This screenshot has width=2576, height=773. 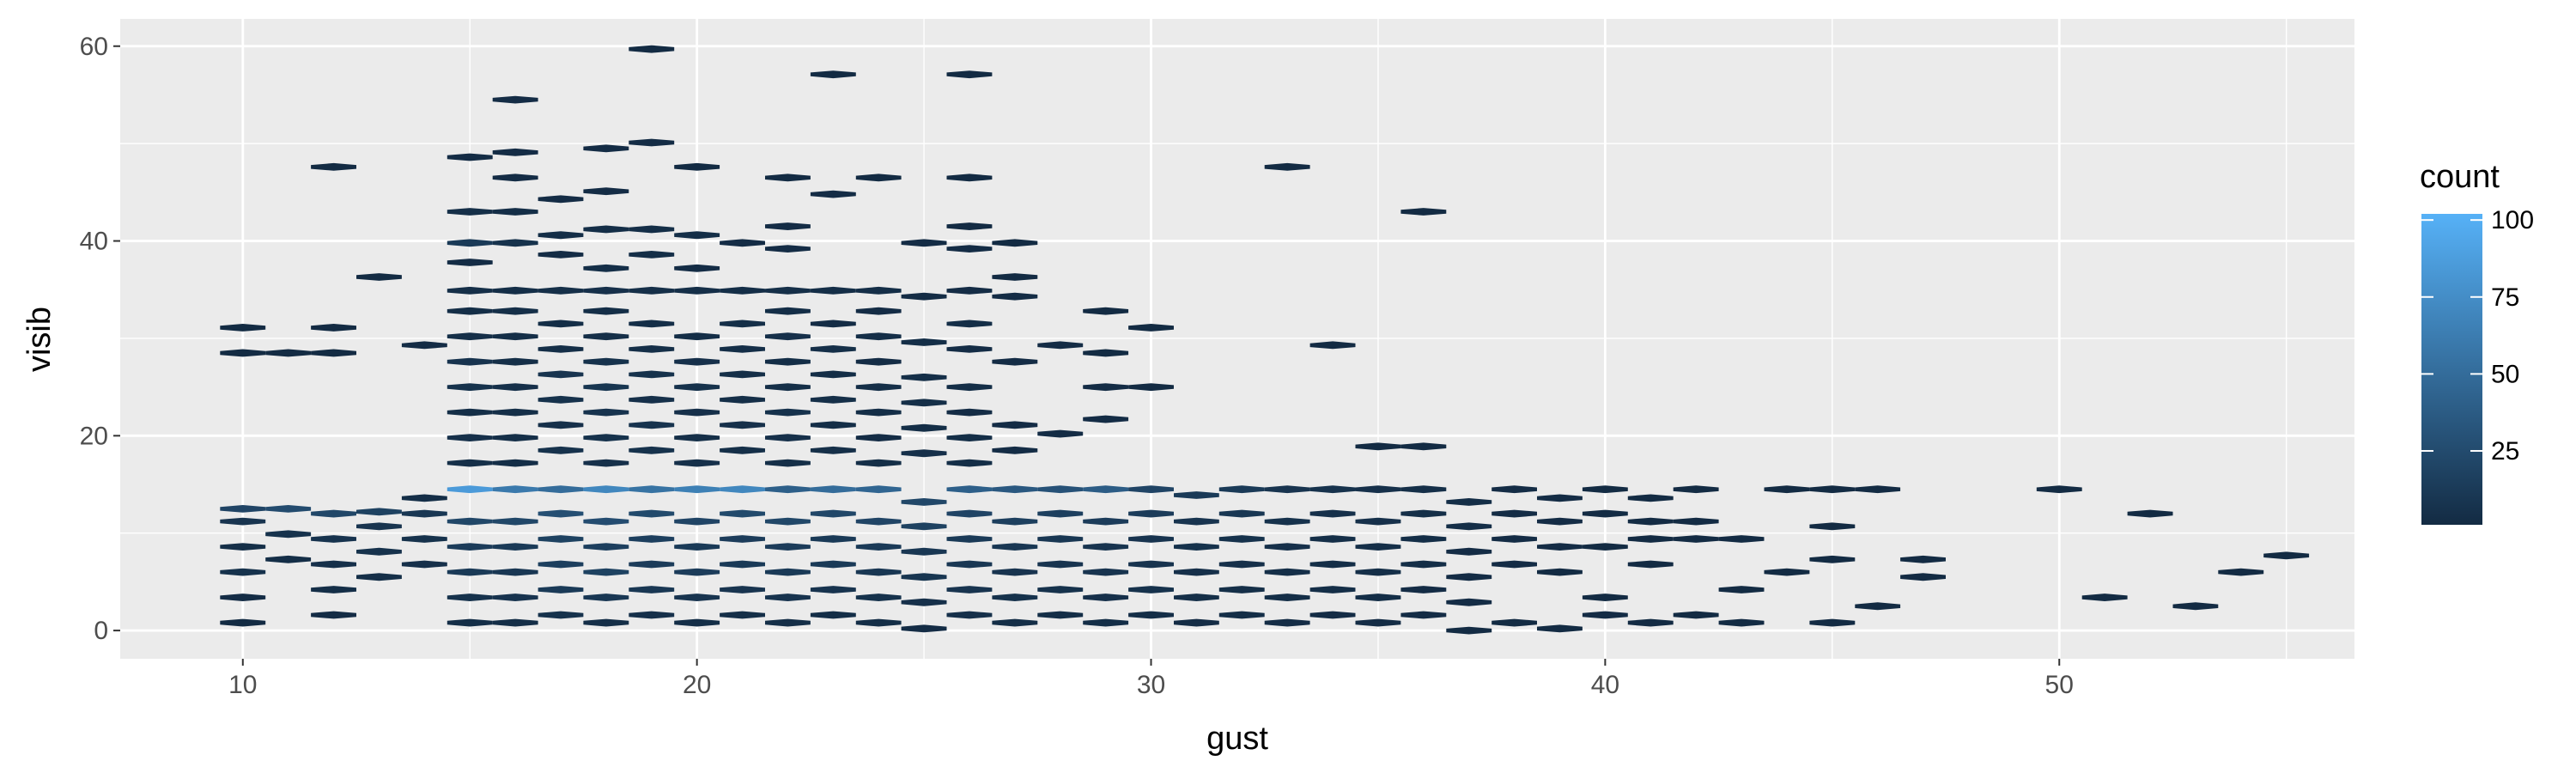 What do you see at coordinates (2460, 177) in the screenshot?
I see `legend-title: count` at bounding box center [2460, 177].